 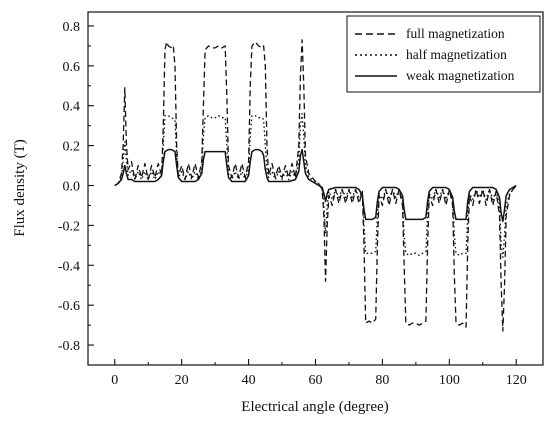 What do you see at coordinates (460, 75) in the screenshot?
I see `legend-label-weak: weak magnetization` at bounding box center [460, 75].